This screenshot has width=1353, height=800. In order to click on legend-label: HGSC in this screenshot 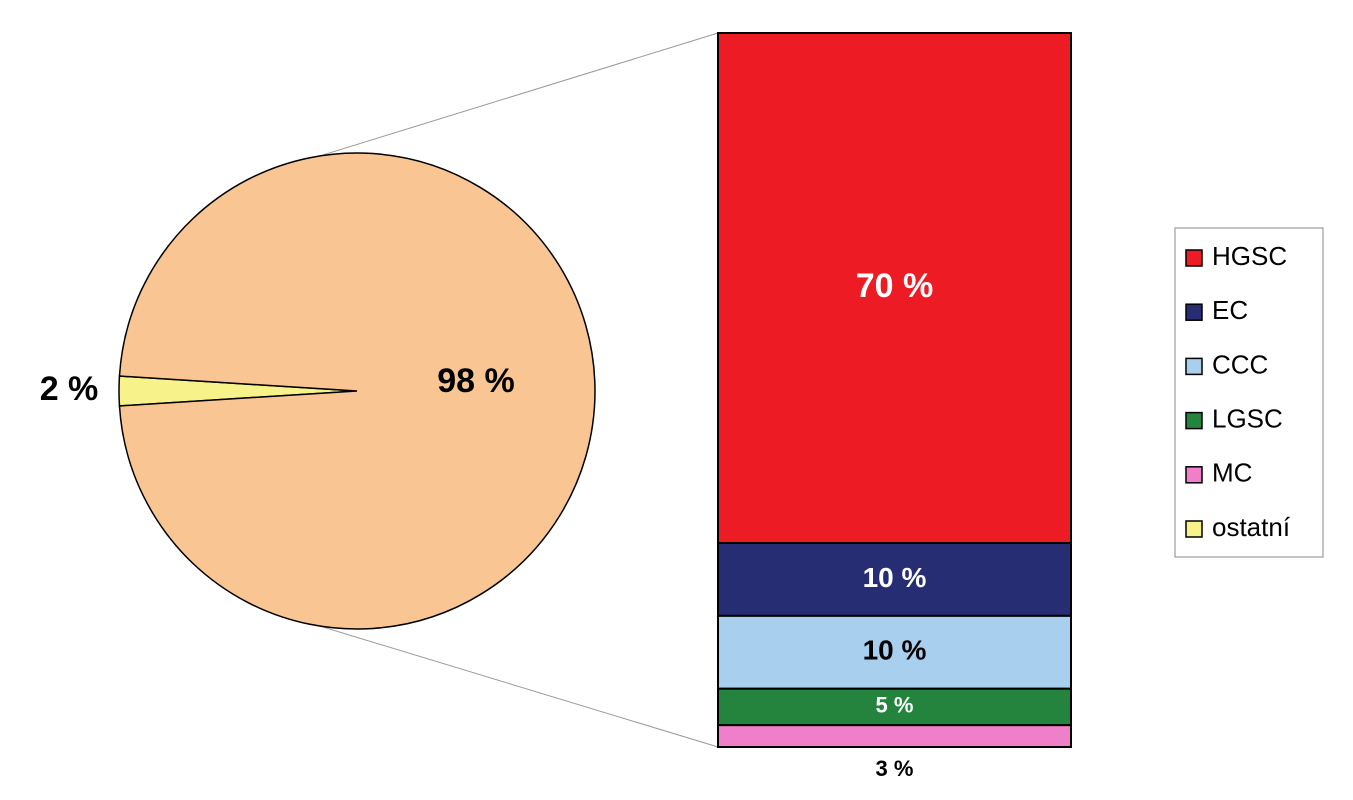, I will do `click(1249, 256)`.